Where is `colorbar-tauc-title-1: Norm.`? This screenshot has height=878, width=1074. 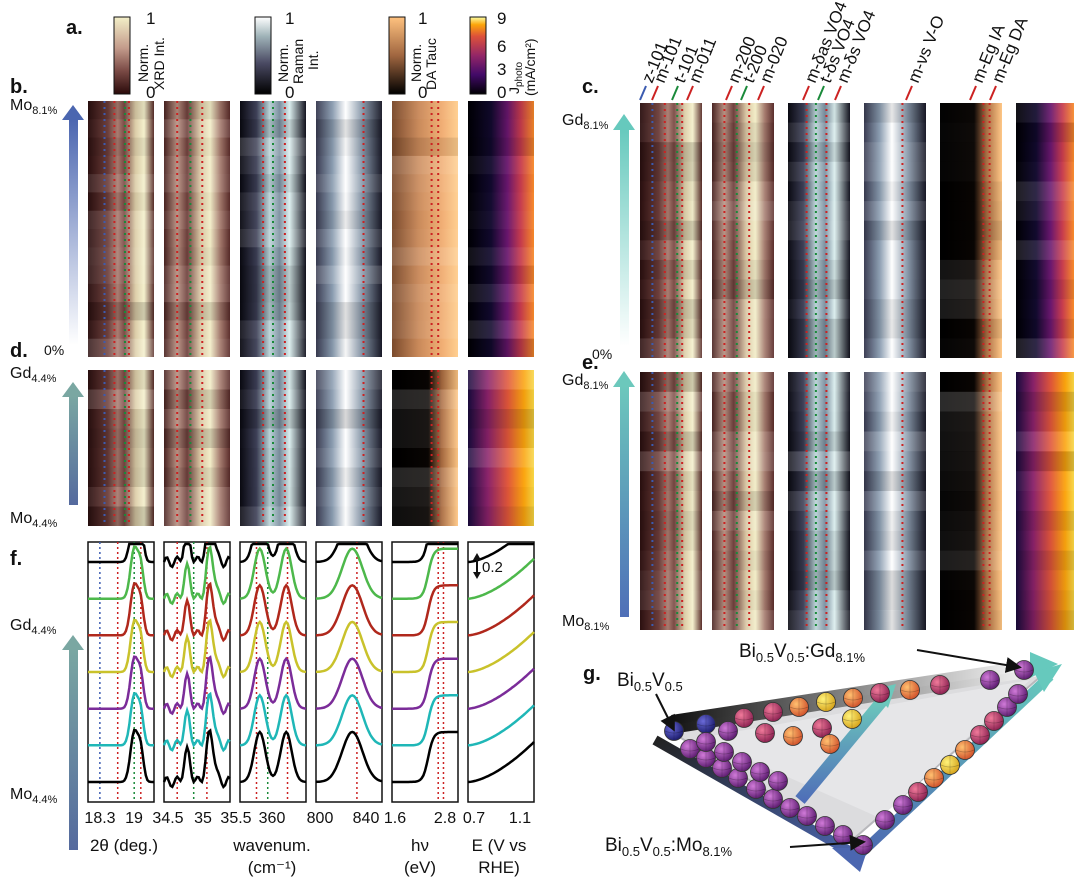
colorbar-tauc-title-1: Norm. is located at coordinates (416, 63).